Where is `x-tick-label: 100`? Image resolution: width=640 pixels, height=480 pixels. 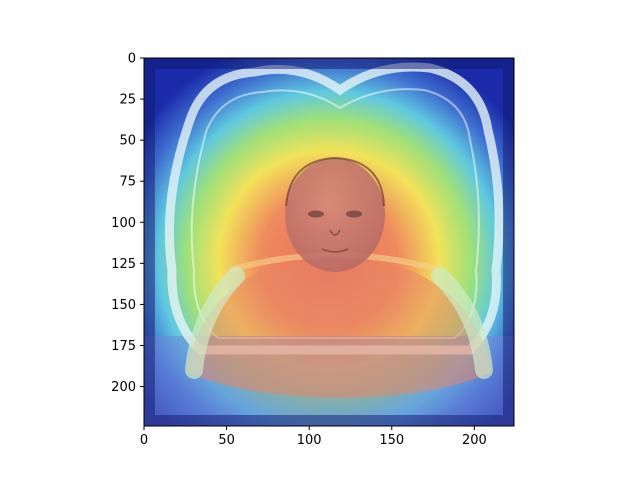
x-tick-label: 100 is located at coordinates (309, 440).